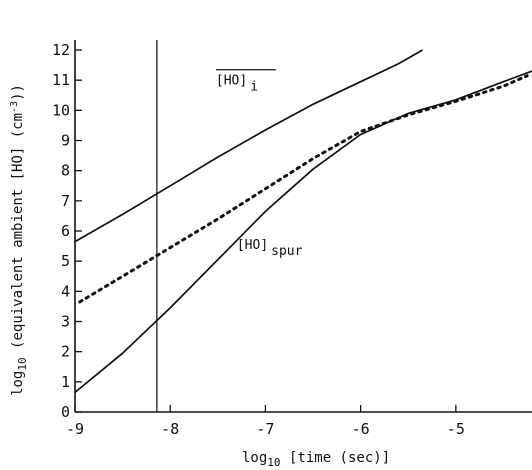 The width and height of the screenshot is (532, 470). Describe the element at coordinates (65, 141) in the screenshot. I see `y-tick-label: 9` at that location.